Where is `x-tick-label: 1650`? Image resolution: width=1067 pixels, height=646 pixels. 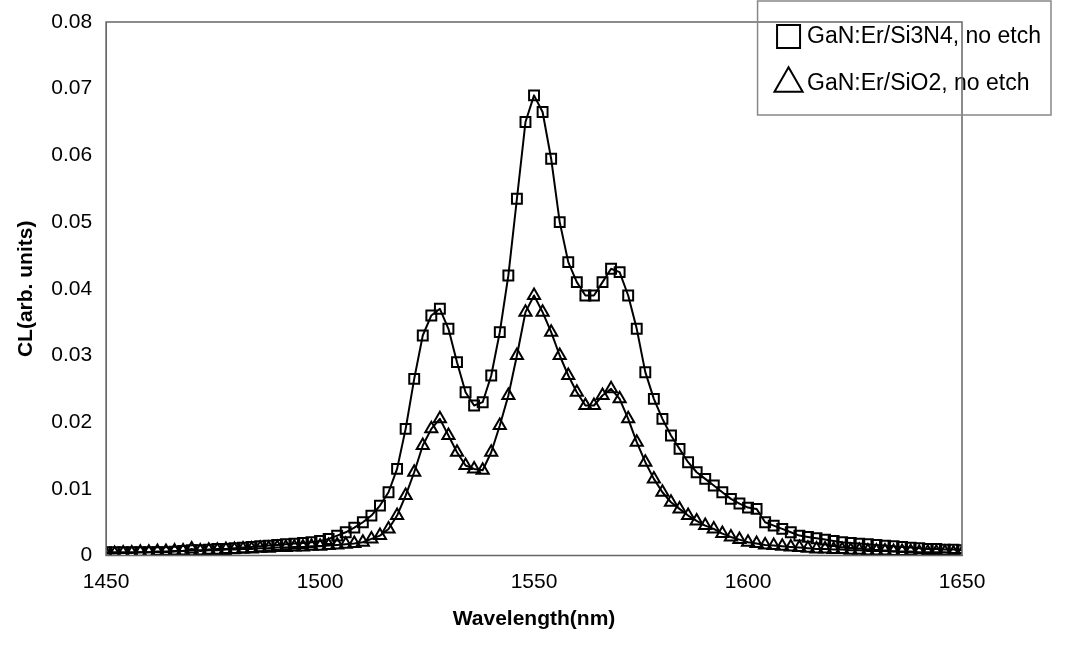 x-tick-label: 1650 is located at coordinates (962, 580).